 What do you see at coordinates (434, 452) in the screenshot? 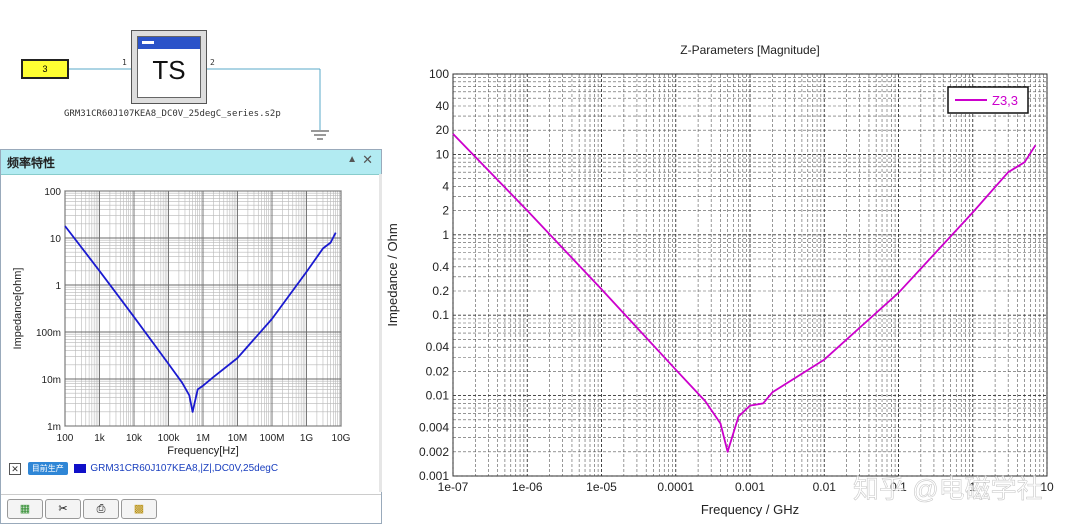
I see `y-tick-label: 0.002` at bounding box center [434, 452].